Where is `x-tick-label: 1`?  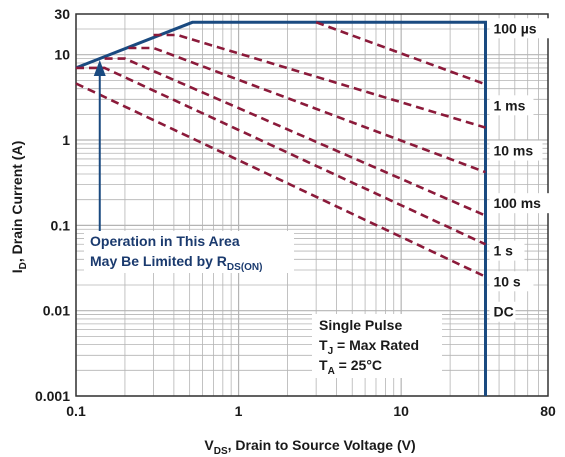
x-tick-label: 1 is located at coordinates (239, 411).